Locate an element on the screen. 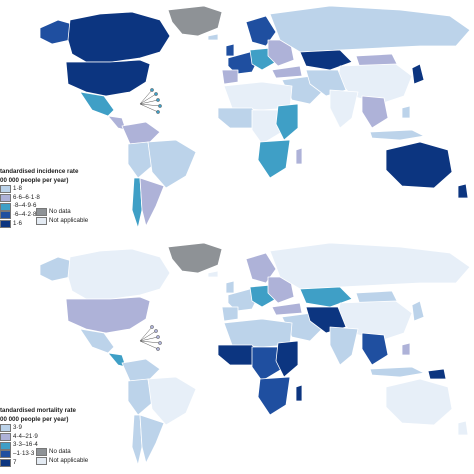 This screenshot has height=474, width=474. legend-title-line2: 00 000 people per year) is located at coordinates (34, 419).